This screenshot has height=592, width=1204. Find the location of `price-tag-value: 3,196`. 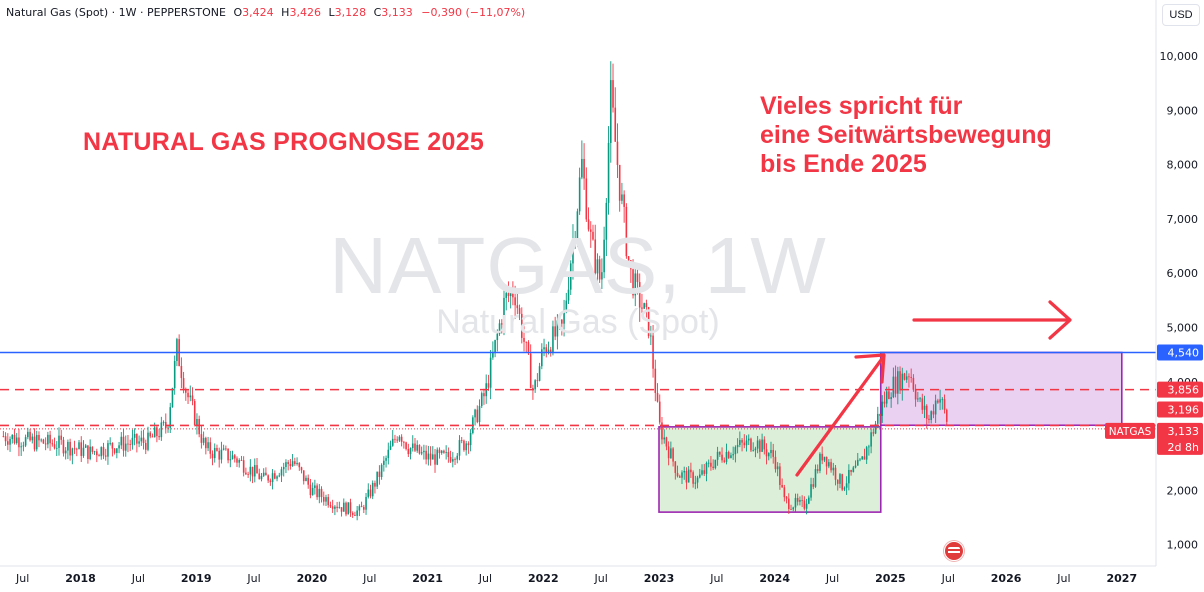

price-tag-value: 3,196 is located at coordinates (1184, 409).